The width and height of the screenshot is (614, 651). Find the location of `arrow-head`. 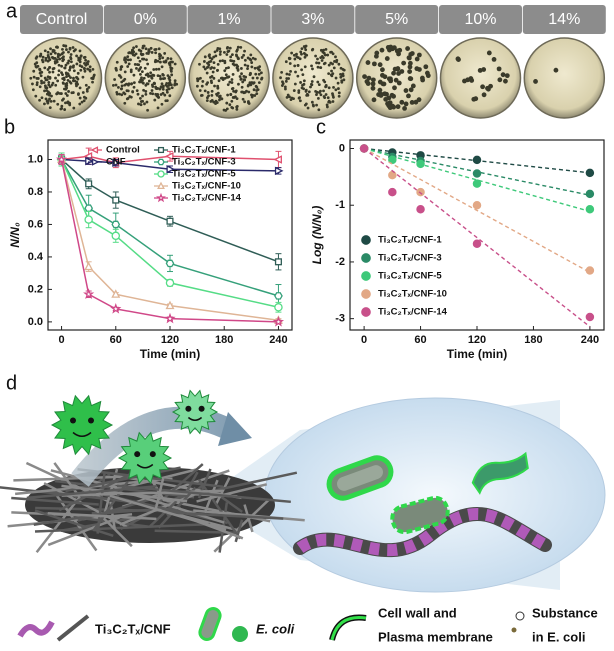

arrow-head is located at coordinates (235, 429).